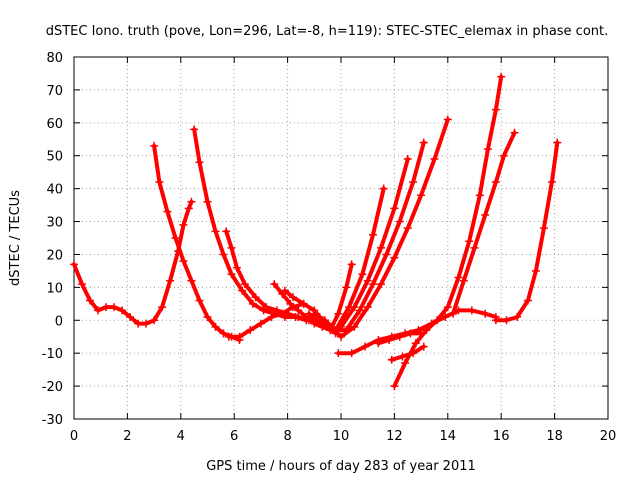 This screenshot has width=640, height=480. What do you see at coordinates (54, 255) in the screenshot?
I see `y-tick-label: 20` at bounding box center [54, 255].